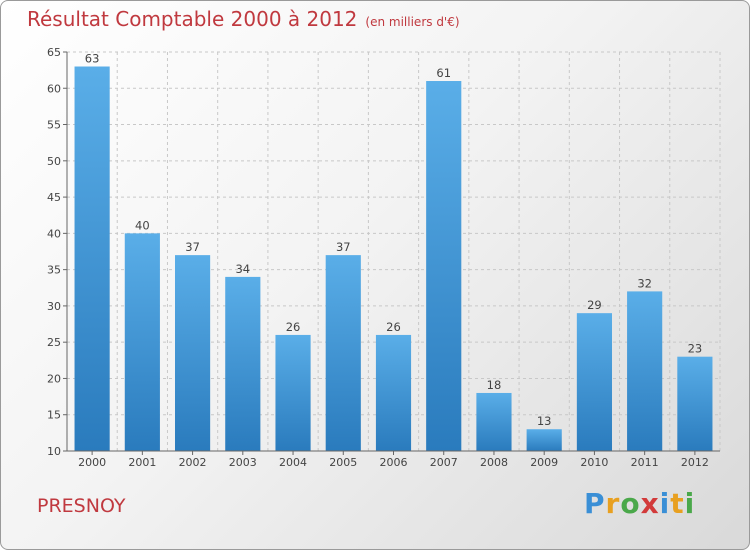 This screenshot has width=750, height=550. Describe the element at coordinates (594, 462) in the screenshot. I see `x-tick-label: 2010` at that location.